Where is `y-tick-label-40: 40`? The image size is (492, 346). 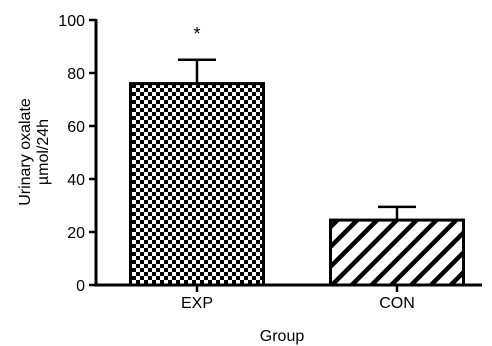
y-tick-label-40: 40 is located at coordinates (76, 180).